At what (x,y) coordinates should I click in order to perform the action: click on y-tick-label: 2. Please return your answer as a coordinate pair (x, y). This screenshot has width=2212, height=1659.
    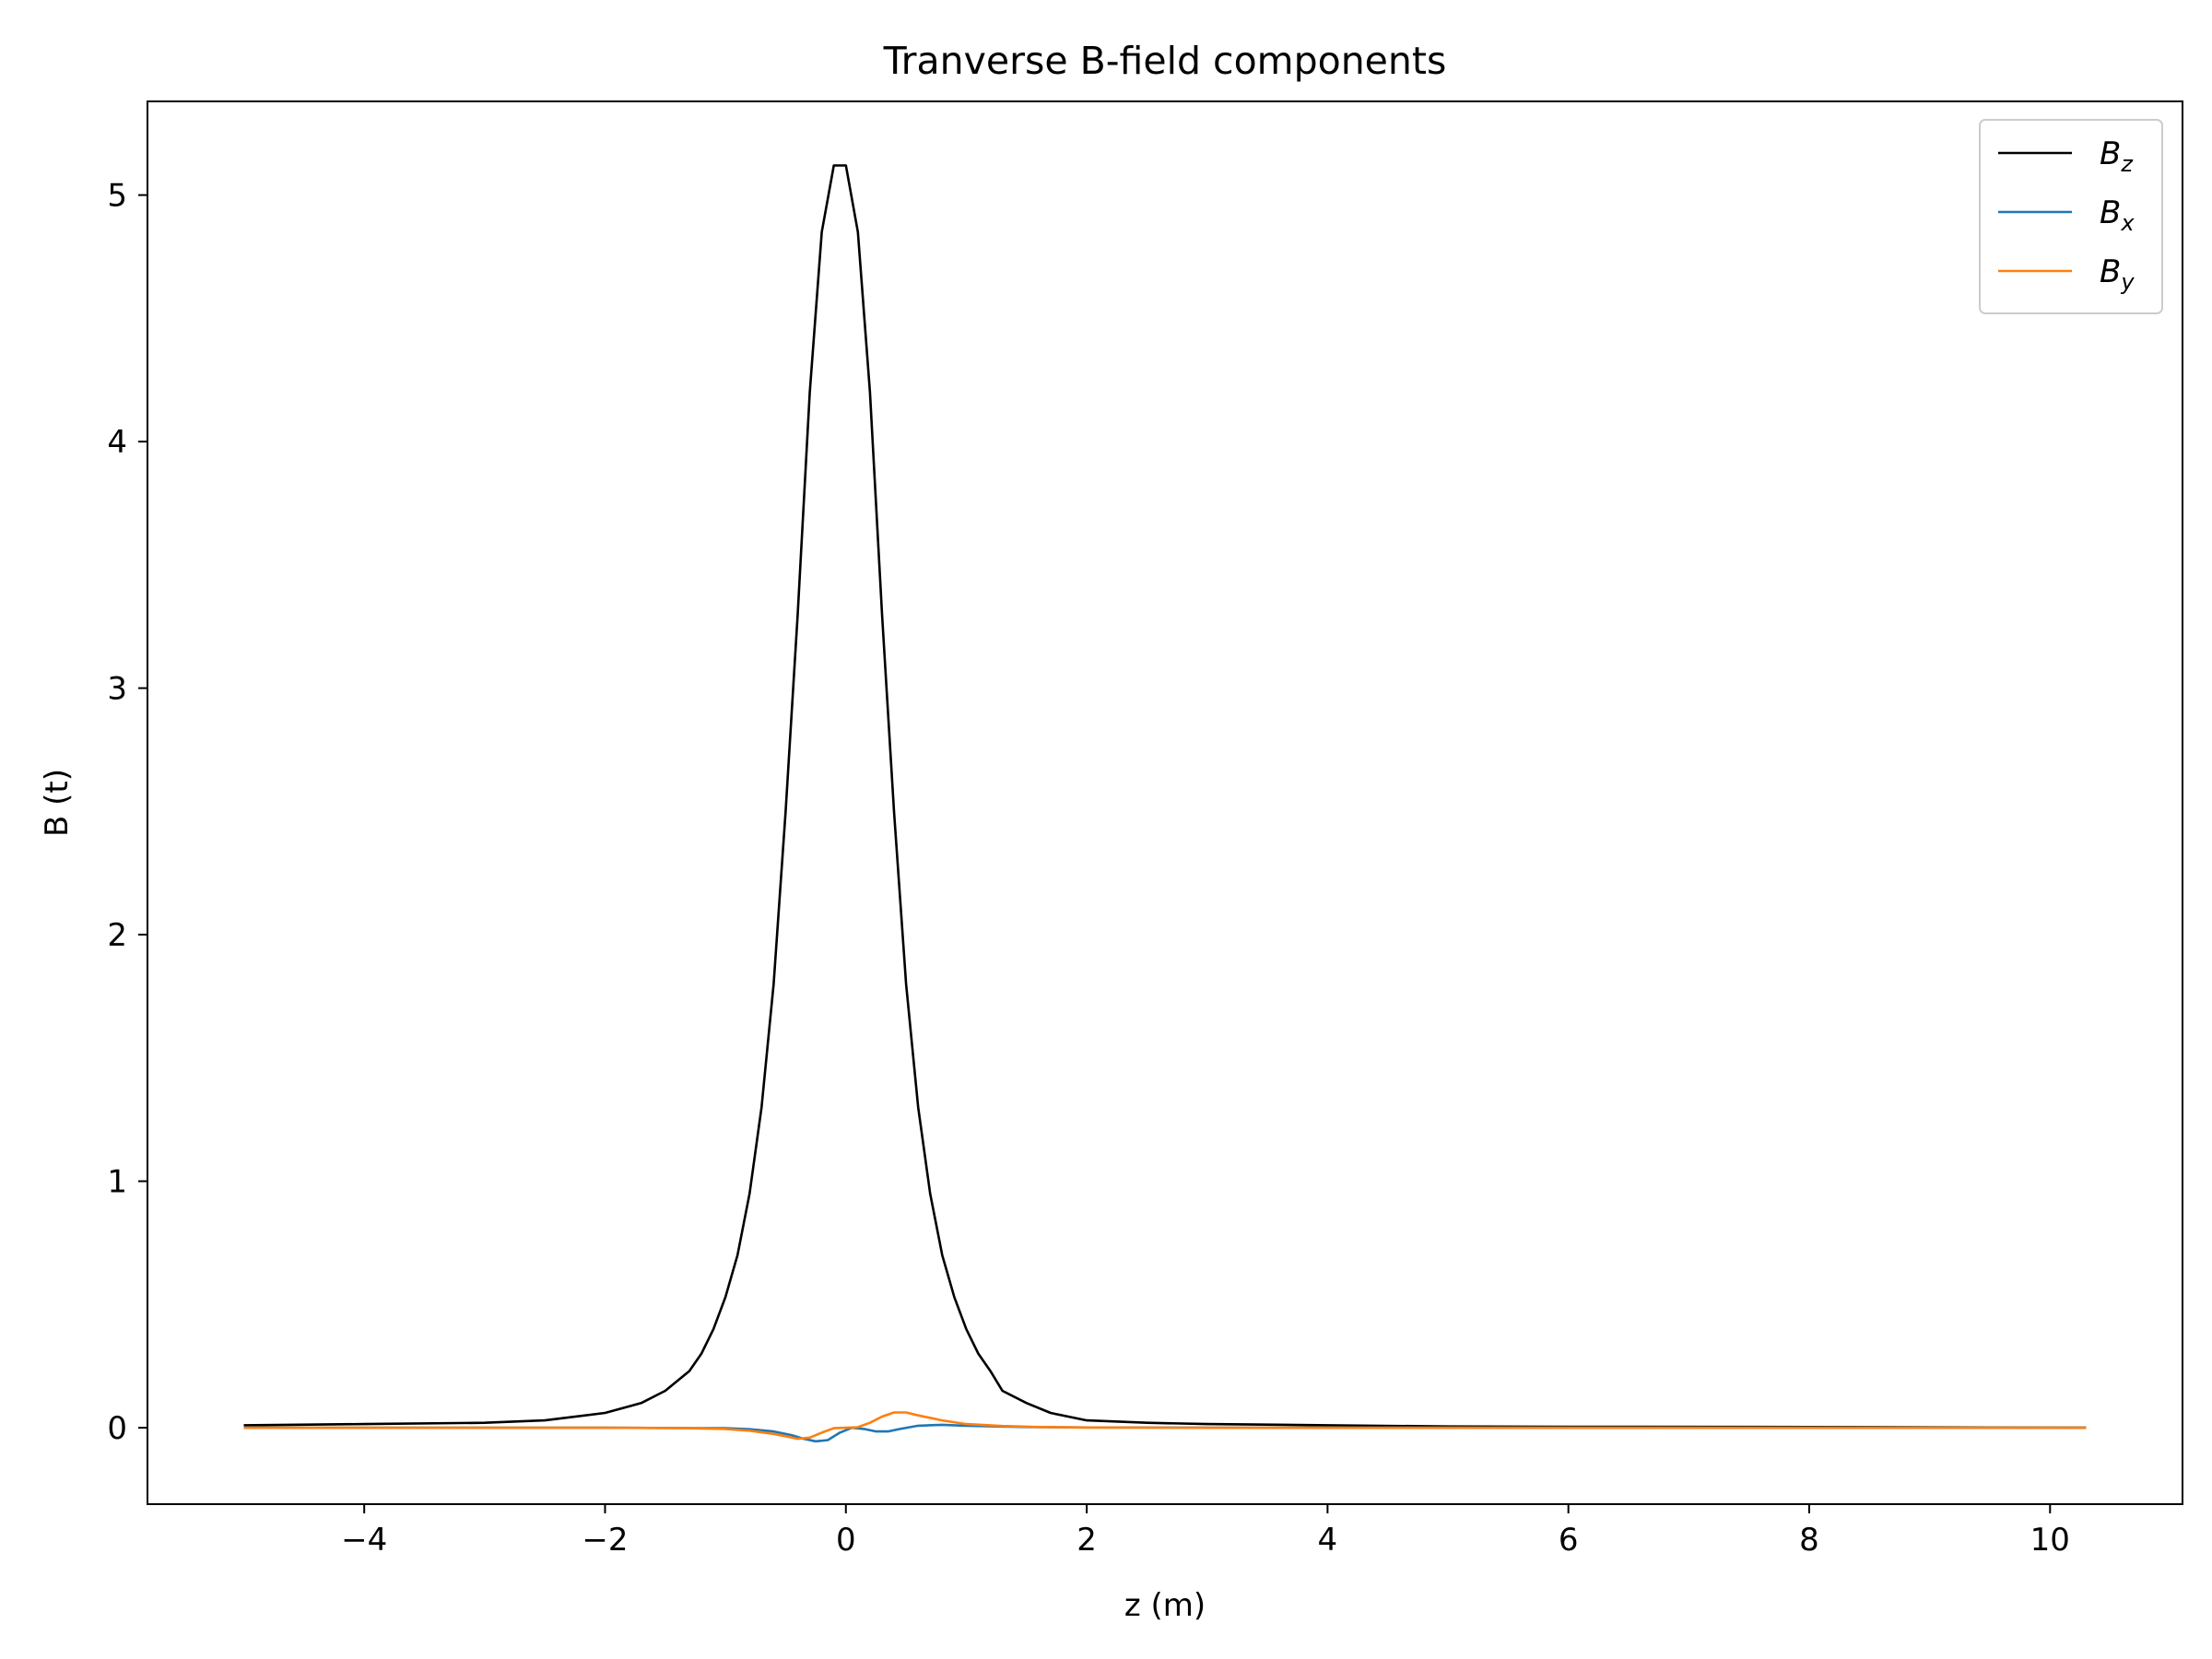
    Looking at the image, I should click on (117, 935).